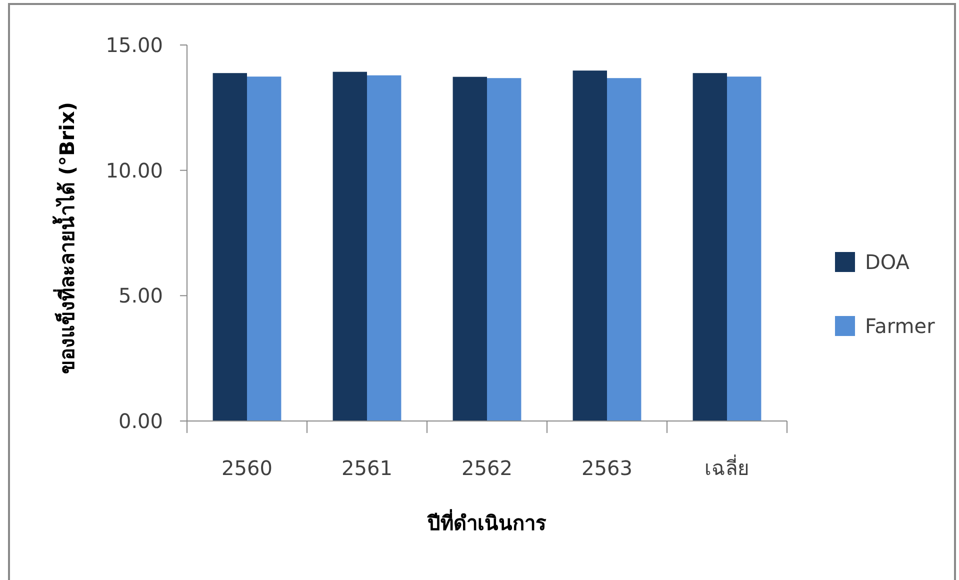 Image resolution: width=959 pixels, height=580 pixels. What do you see at coordinates (486, 521) in the screenshot?
I see `x-axis-title: ปีที่ดำเนินการ` at bounding box center [486, 521].